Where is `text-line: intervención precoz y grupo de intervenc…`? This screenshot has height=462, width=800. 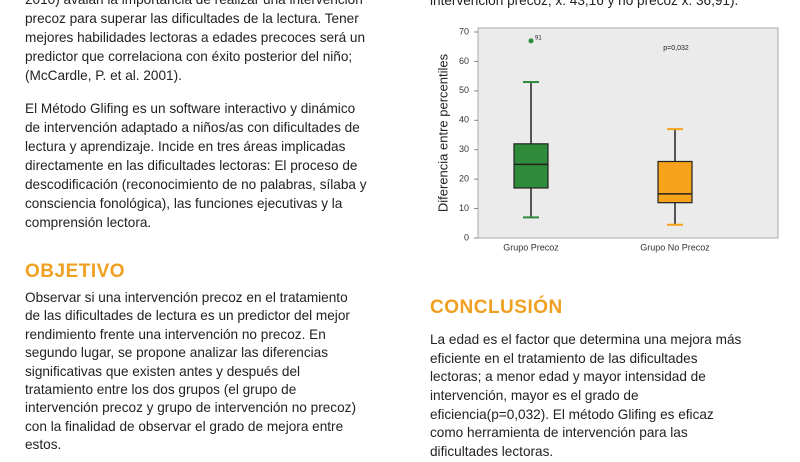
text-line: intervención precoz y grupo de intervenc… is located at coordinates (190, 408).